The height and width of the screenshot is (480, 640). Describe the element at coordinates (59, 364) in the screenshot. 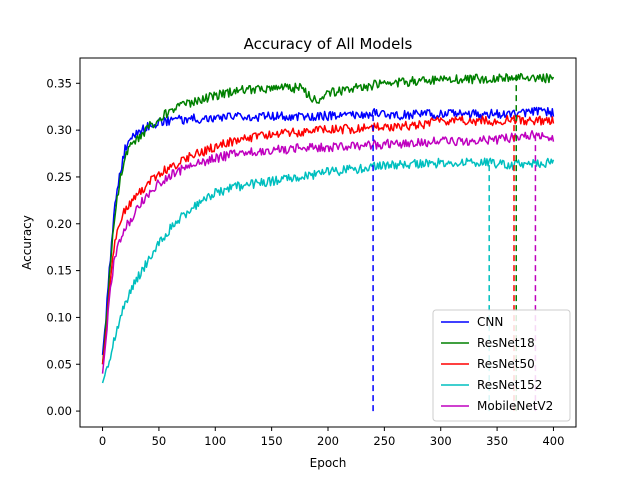

I see `y-tick-label: 0.05` at that location.